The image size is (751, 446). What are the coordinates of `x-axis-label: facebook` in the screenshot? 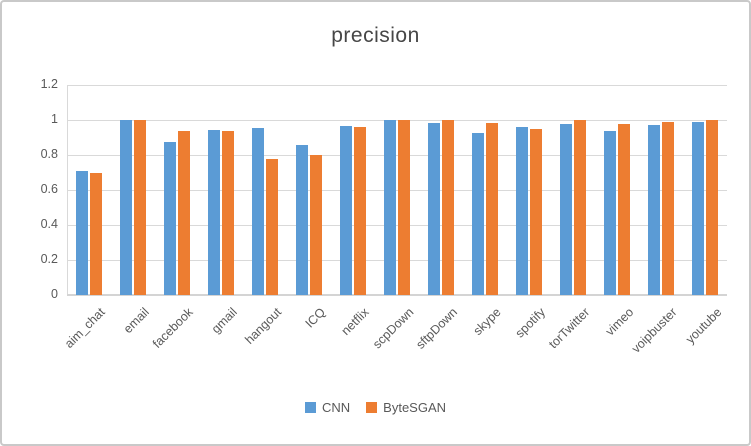 It's located at (173, 328).